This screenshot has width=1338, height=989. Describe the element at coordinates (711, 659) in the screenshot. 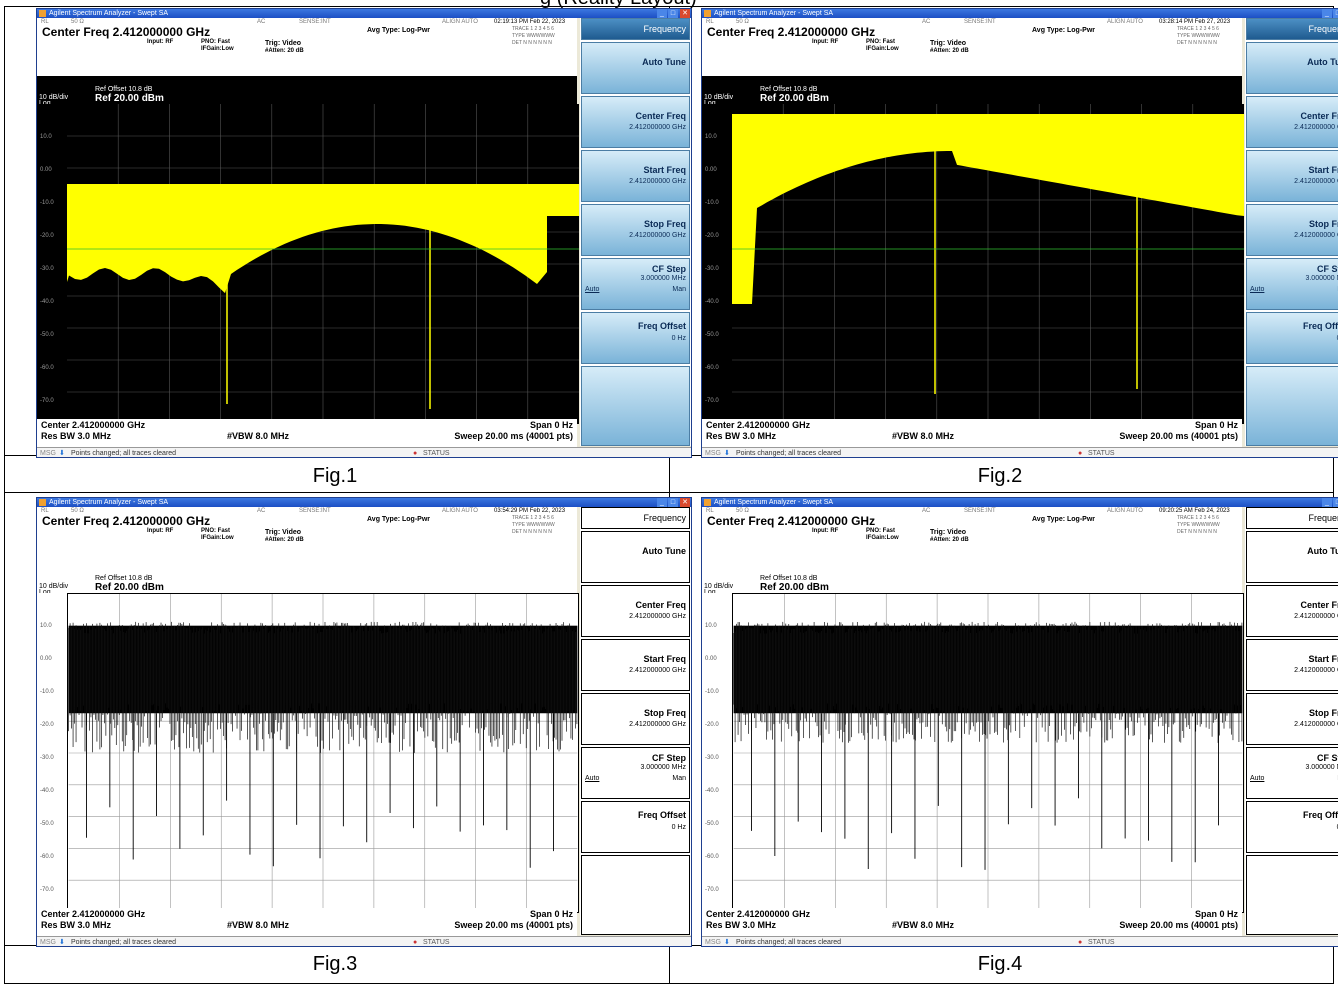

I see `y-tick-label: 0.00` at that location.